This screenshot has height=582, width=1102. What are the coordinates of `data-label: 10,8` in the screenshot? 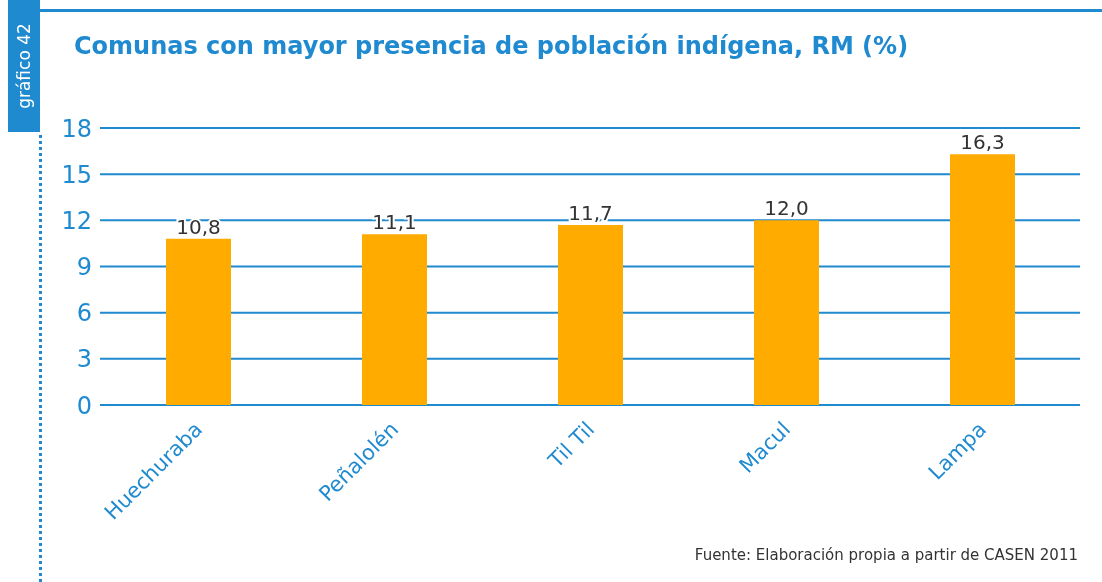 It's located at (198, 226).